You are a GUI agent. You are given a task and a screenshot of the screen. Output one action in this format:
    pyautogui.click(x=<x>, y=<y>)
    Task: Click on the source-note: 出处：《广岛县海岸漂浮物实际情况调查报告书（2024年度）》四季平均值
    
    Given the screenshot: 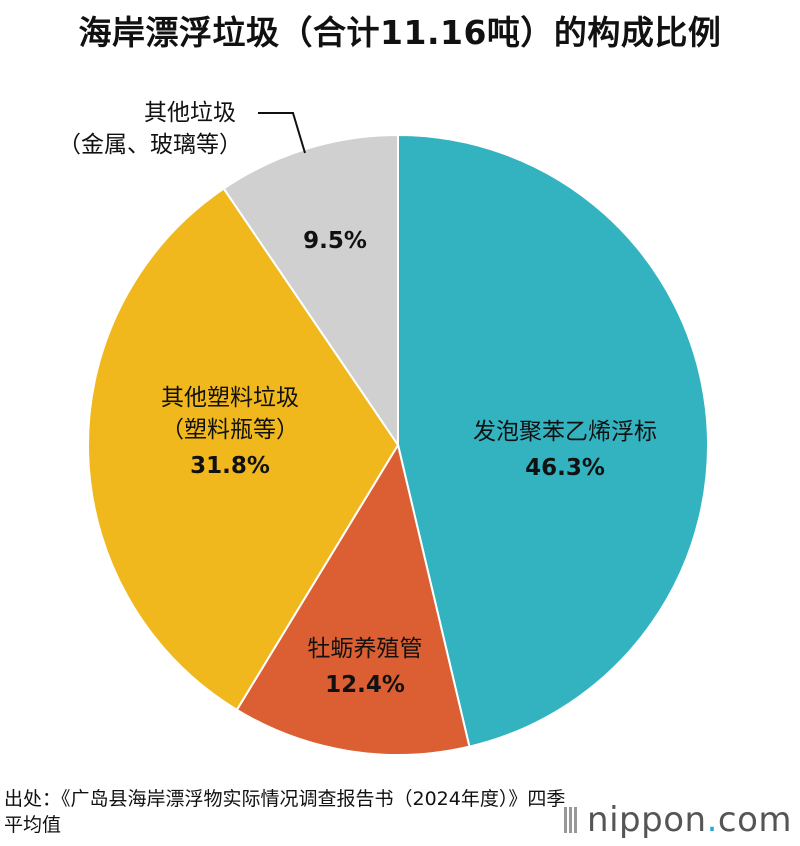 What is the action you would take?
    pyautogui.click(x=285, y=812)
    